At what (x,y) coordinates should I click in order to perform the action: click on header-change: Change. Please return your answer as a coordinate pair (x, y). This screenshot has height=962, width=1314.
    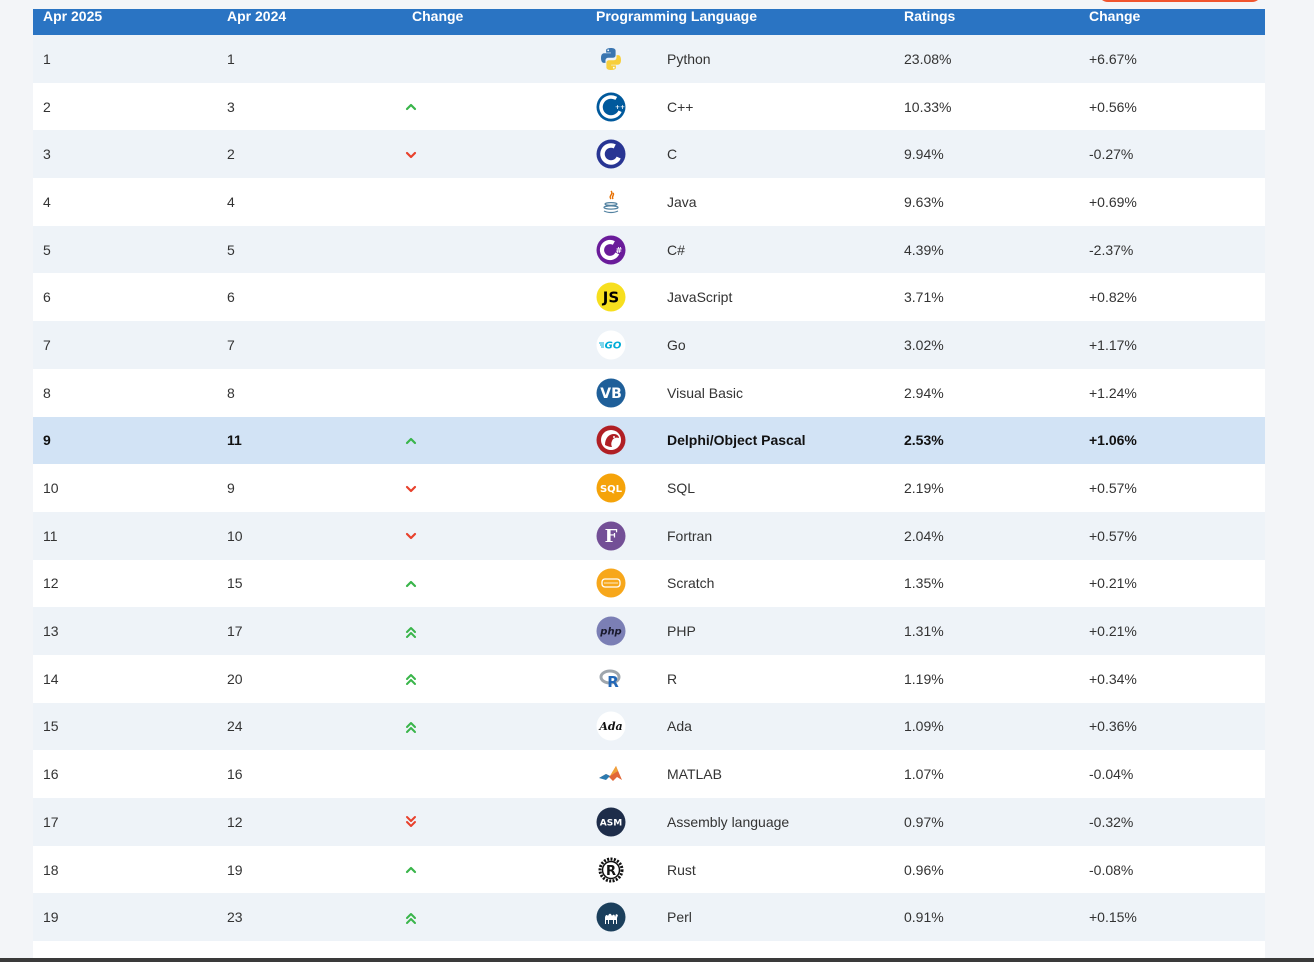
    Looking at the image, I should click on (494, 22).